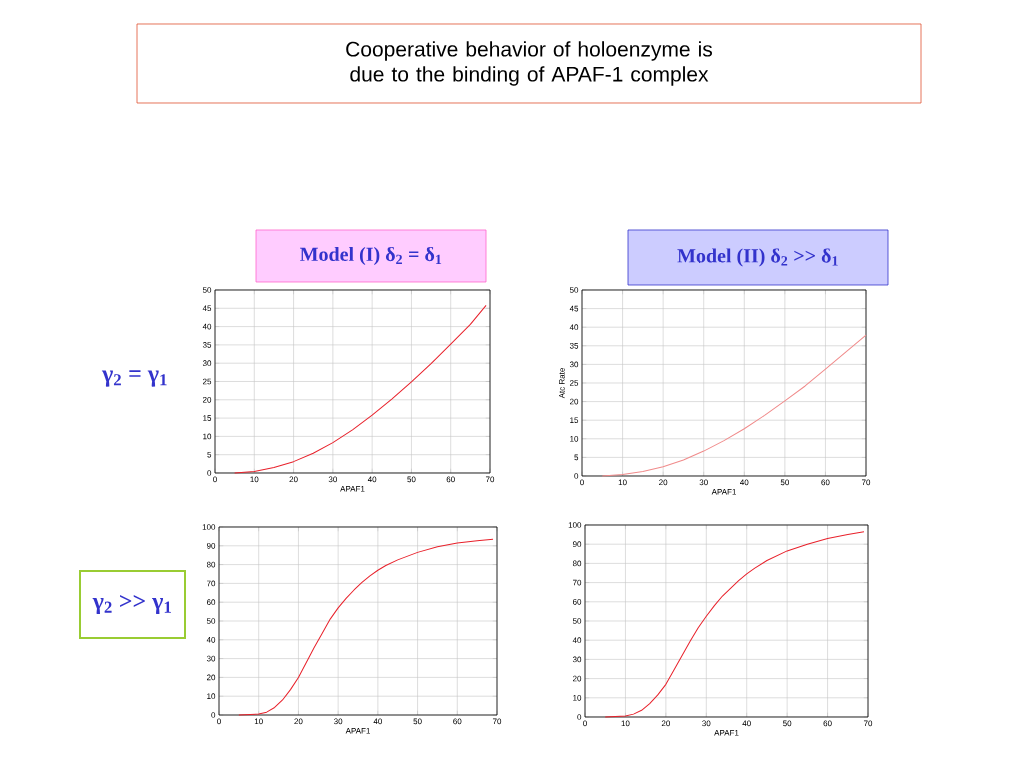  What do you see at coordinates (529, 63) in the screenshot?
I see `text: Cooperative behavior of holoenzyme is due to the binding of APAF-1 complex` at bounding box center [529, 63].